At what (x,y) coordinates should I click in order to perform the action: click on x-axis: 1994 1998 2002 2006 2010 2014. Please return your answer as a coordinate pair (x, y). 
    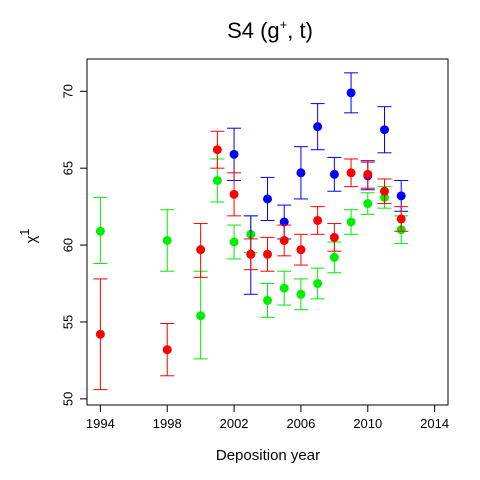
    Looking at the image, I should click on (267, 418).